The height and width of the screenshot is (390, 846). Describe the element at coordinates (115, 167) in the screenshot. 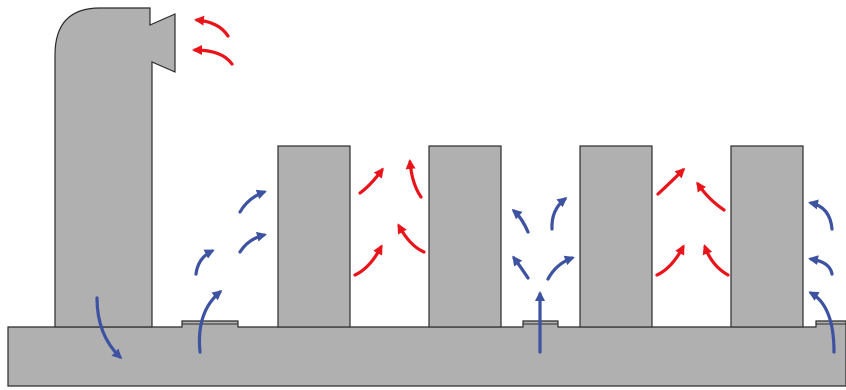

I see `exhaust-hood` at that location.